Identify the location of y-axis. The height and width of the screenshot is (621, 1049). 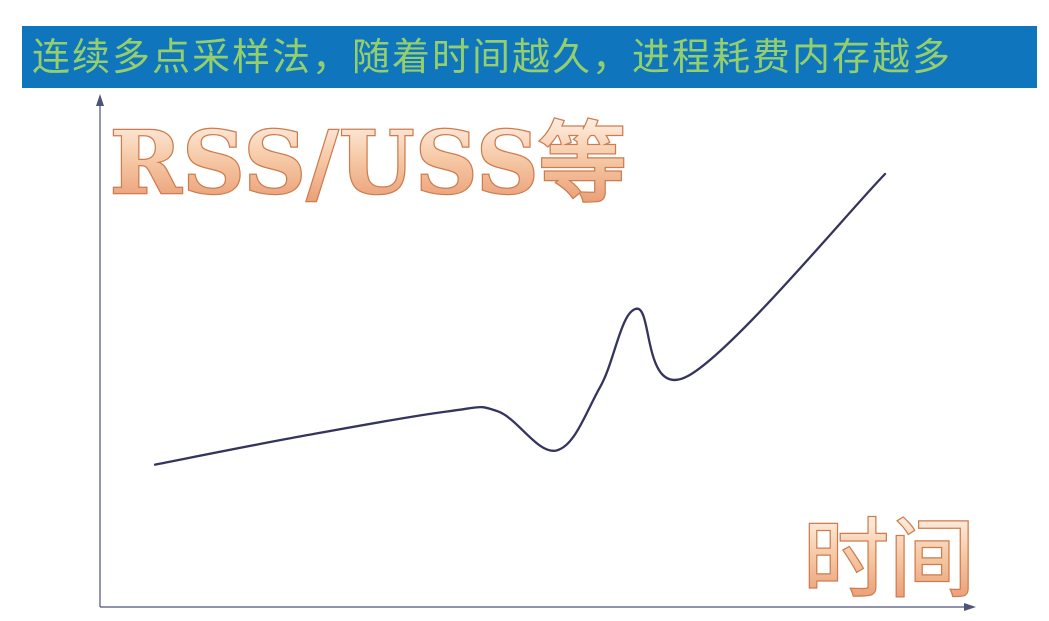
(100, 350).